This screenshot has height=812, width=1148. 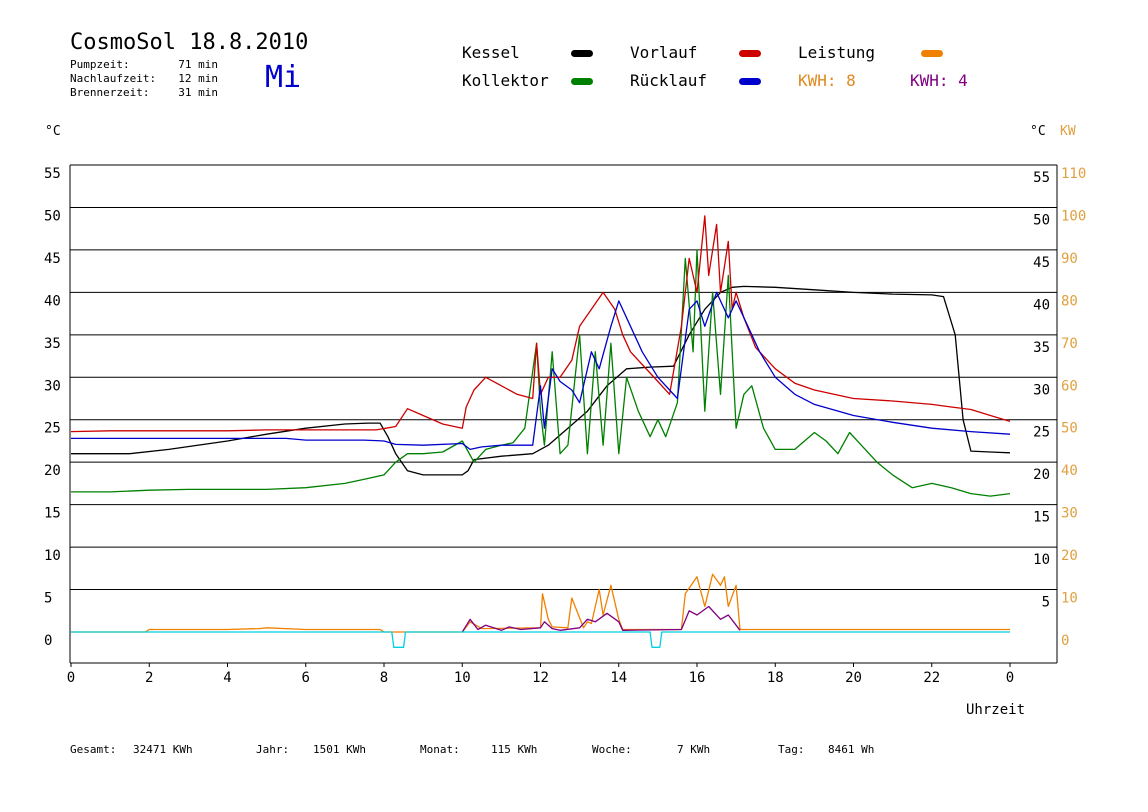 I want to click on pumpzeit-value: 71 min, so click(x=198, y=64).